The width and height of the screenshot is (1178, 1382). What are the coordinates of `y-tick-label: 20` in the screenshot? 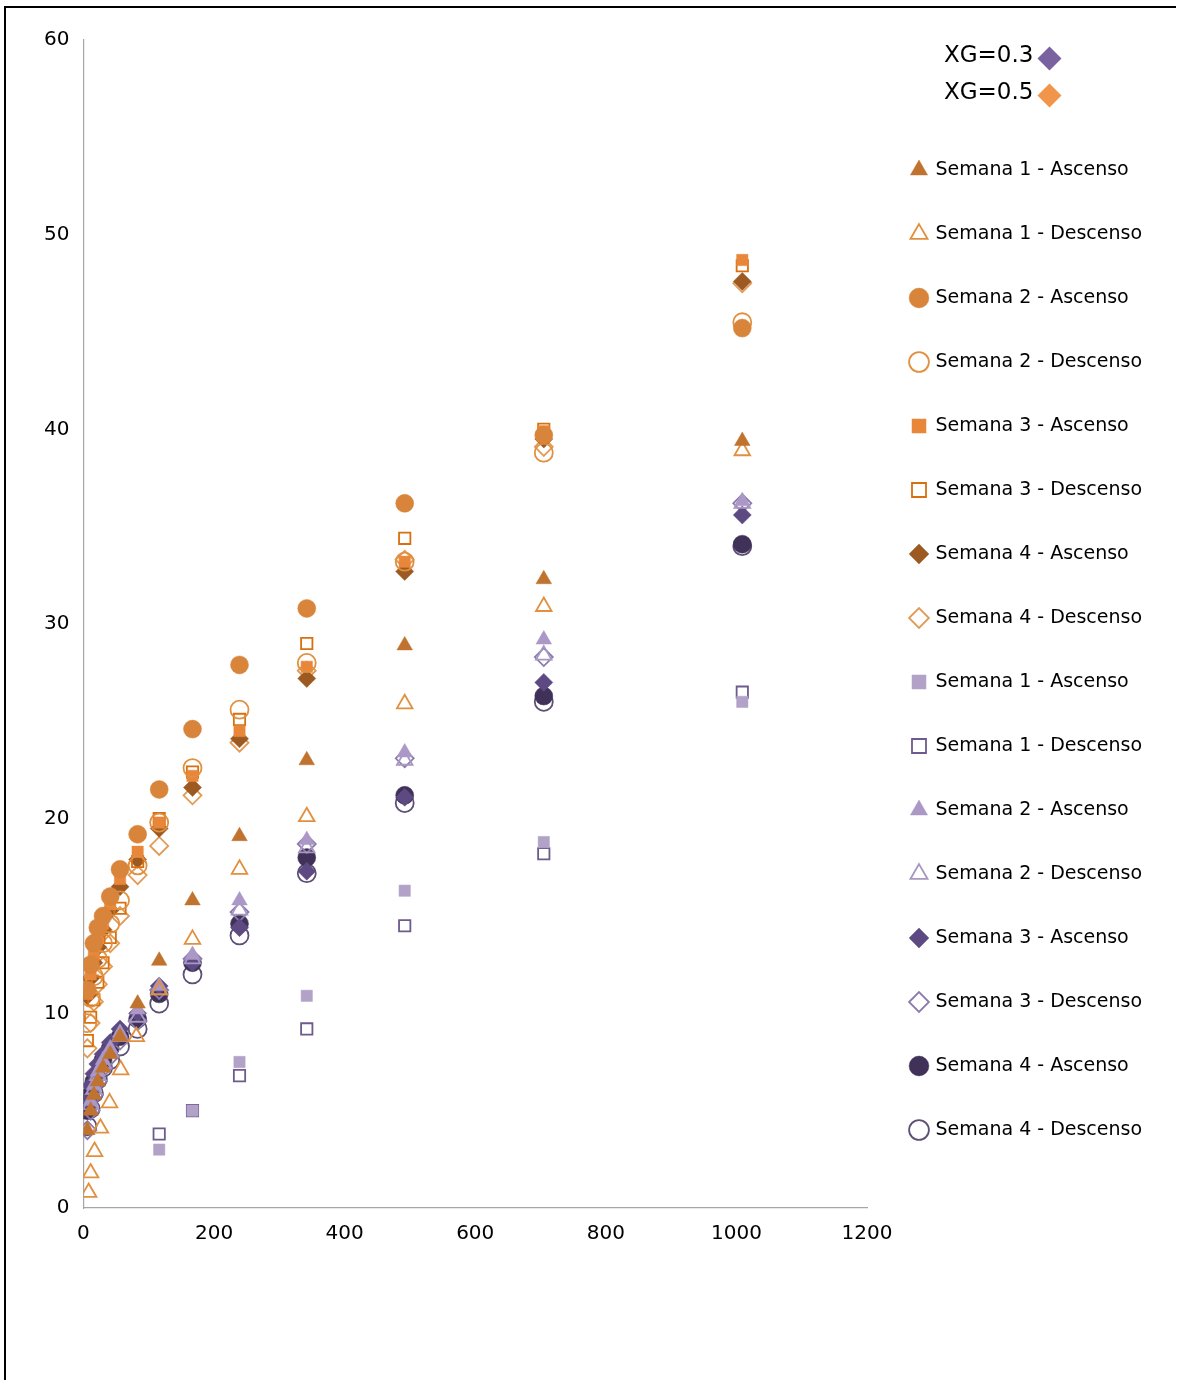 It's located at (57, 816).